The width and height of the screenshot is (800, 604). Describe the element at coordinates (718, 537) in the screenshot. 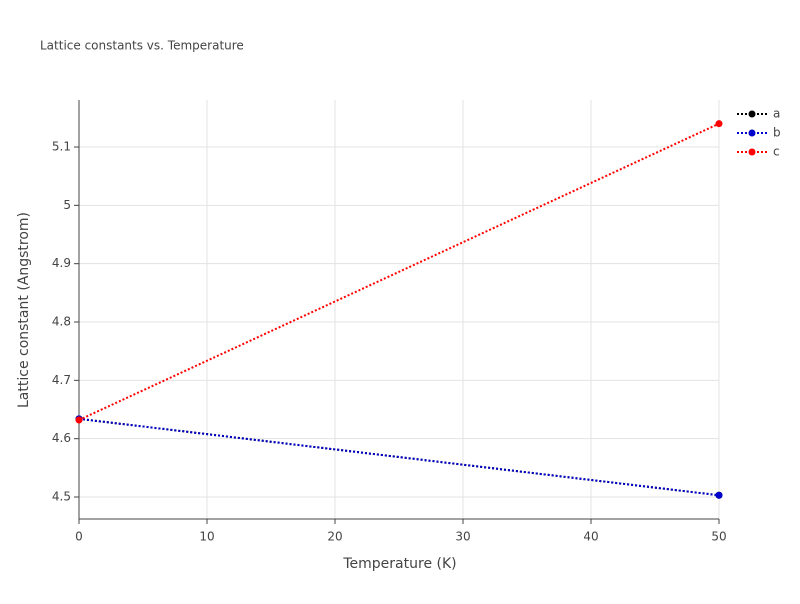

I see `x-tick-label: 50` at that location.